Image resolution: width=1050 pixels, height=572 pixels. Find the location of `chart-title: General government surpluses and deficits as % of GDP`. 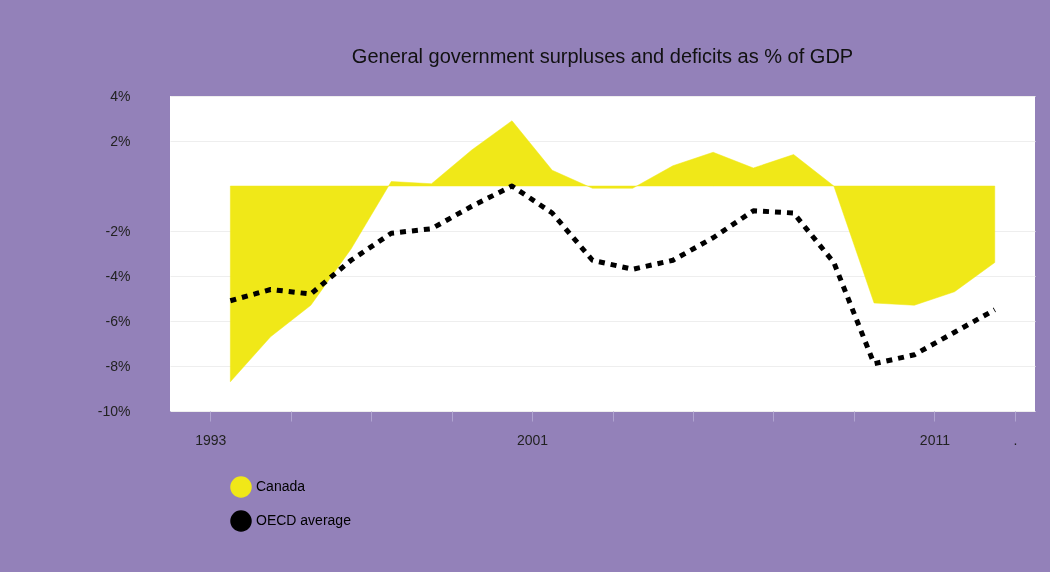

chart-title: General government surpluses and deficits as % of GDP is located at coordinates (602, 56).